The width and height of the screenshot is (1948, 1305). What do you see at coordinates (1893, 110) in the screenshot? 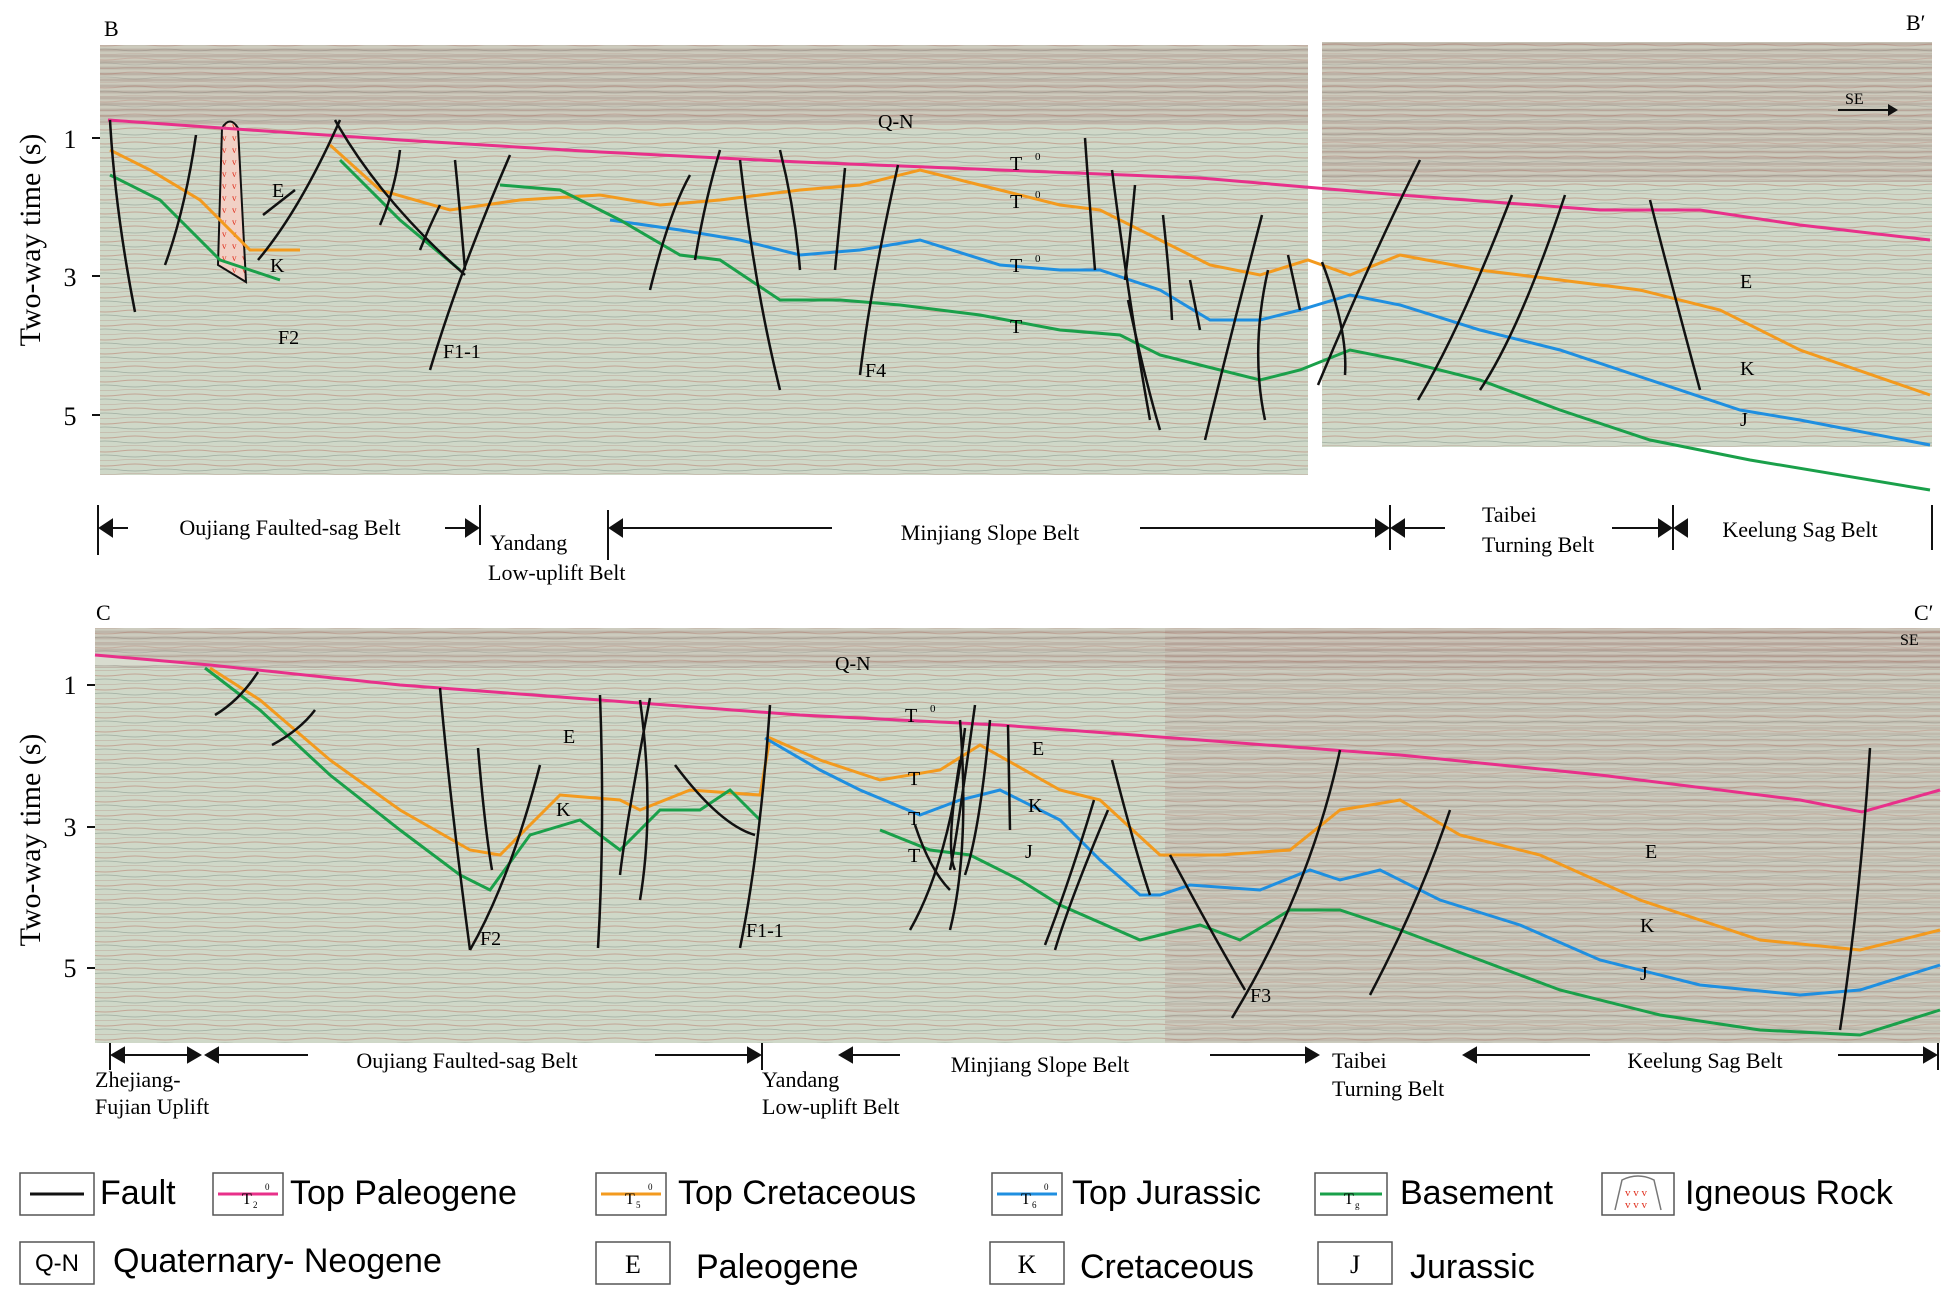
I see `arrow-head-icon` at bounding box center [1893, 110].